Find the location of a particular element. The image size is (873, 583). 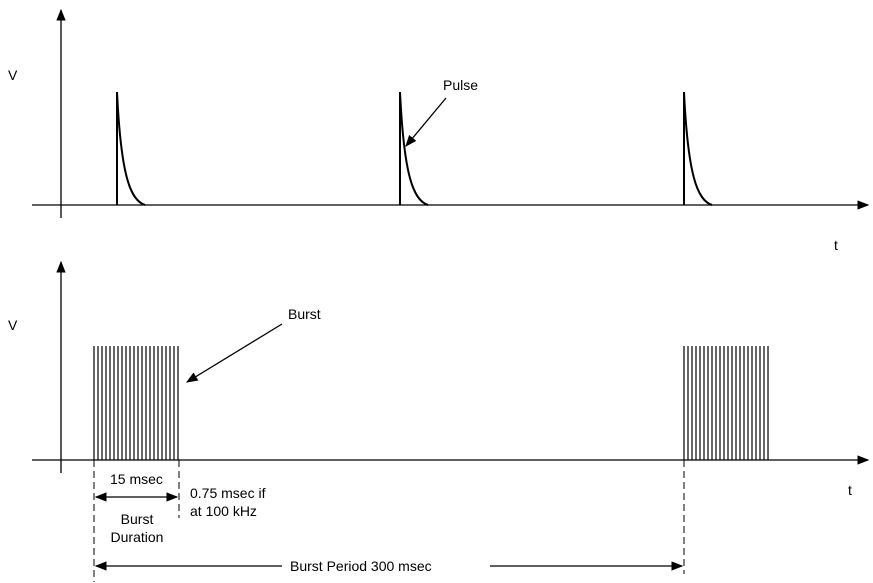

bottom-x-axis-label: t is located at coordinates (850, 490).